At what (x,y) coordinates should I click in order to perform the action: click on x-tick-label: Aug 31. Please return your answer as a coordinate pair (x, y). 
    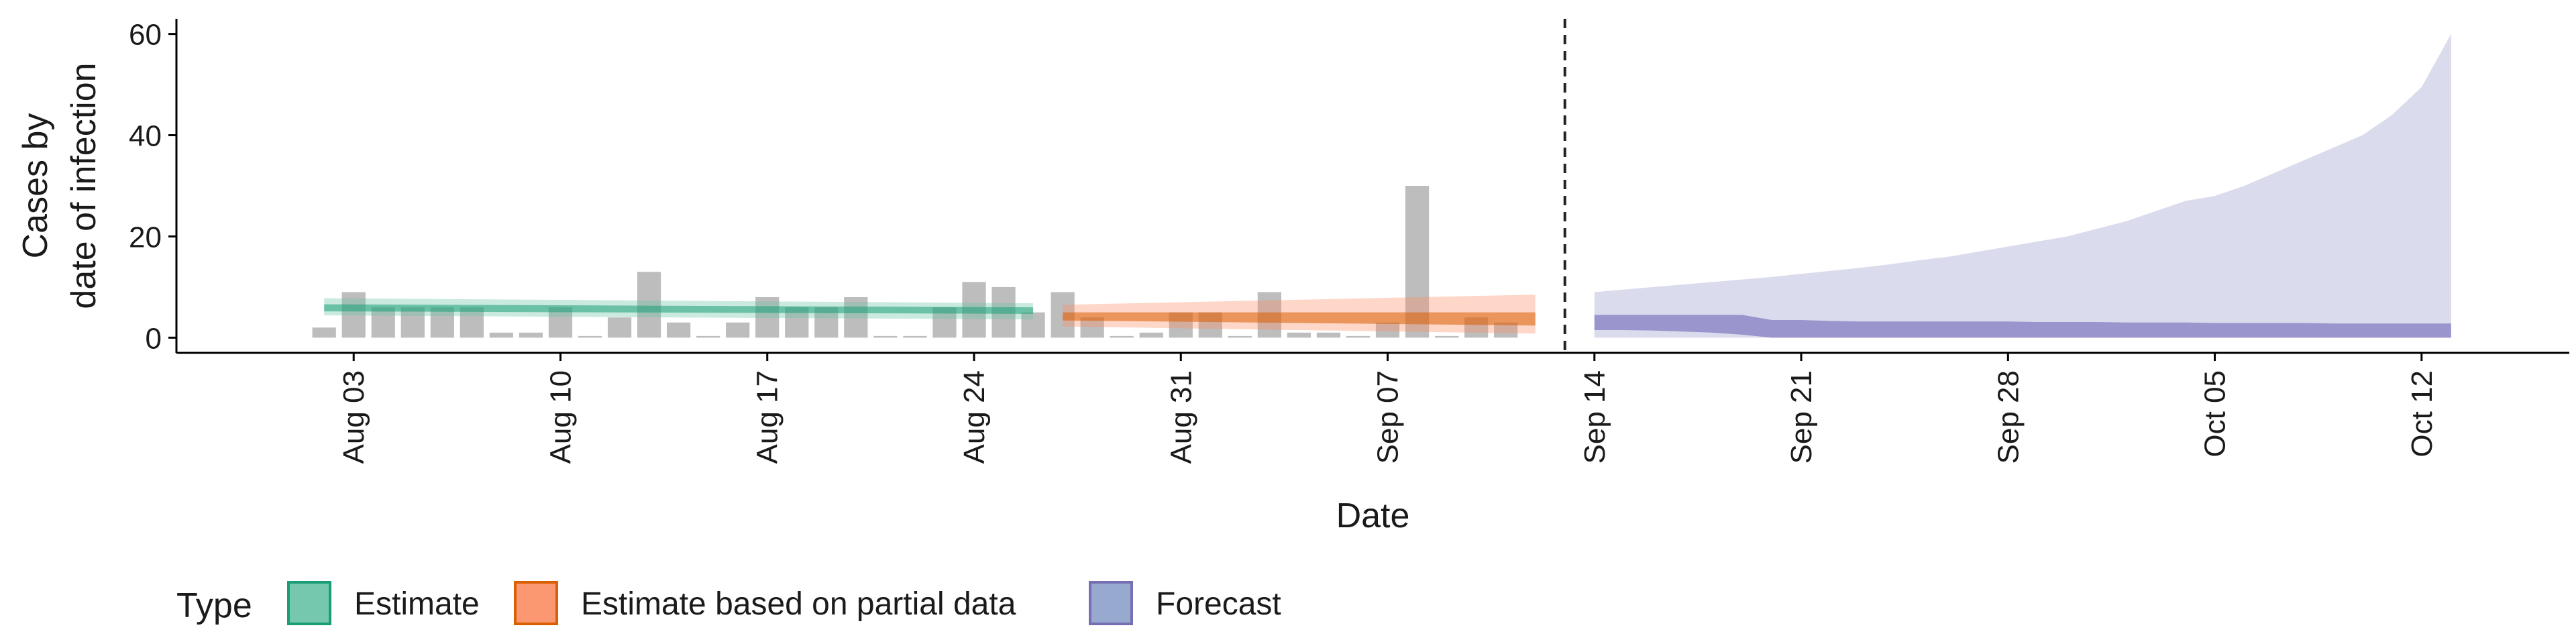
    Looking at the image, I should click on (1181, 417).